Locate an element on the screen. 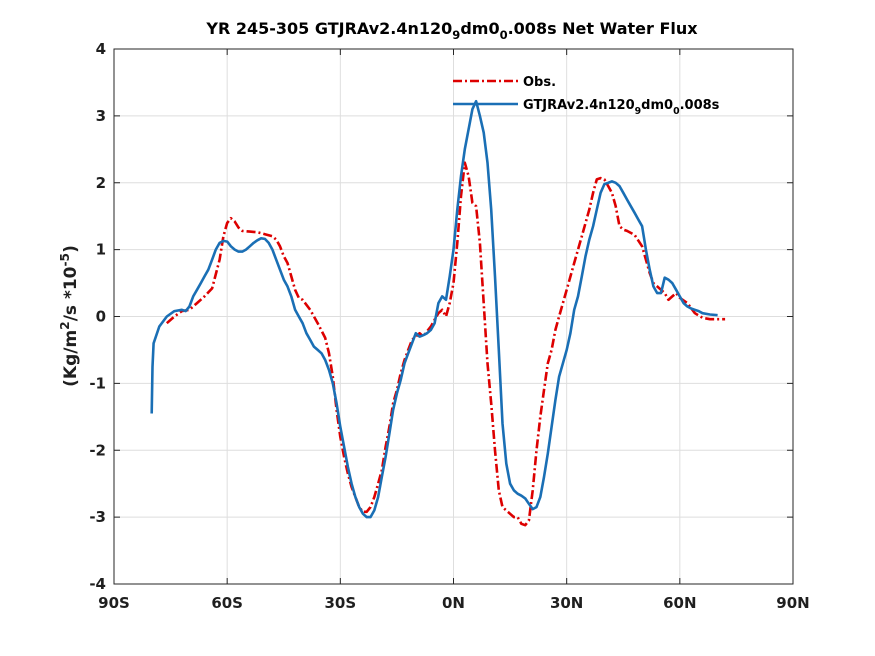 The width and height of the screenshot is (875, 656). x-tick-label: 0N is located at coordinates (453, 603).